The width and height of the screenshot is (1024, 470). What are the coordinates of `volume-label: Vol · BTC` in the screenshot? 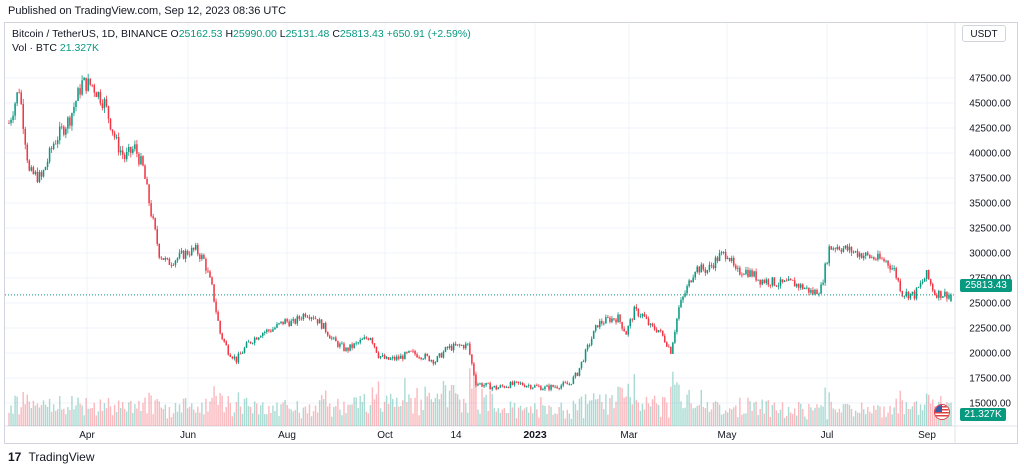 It's located at (34, 48).